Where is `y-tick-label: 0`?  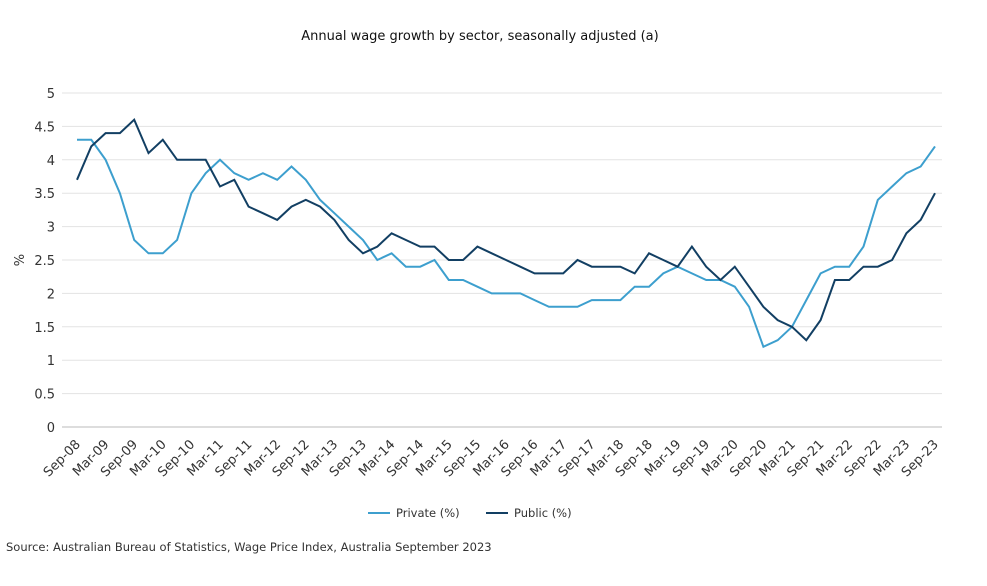 y-tick-label: 0 is located at coordinates (51, 428).